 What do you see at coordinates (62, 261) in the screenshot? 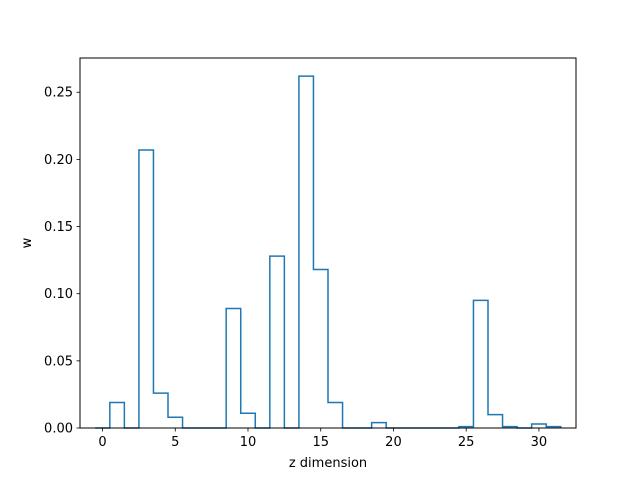
I see `y-axis: 0.00 0.05 0.10 0.15 0.20 0.25` at bounding box center [62, 261].